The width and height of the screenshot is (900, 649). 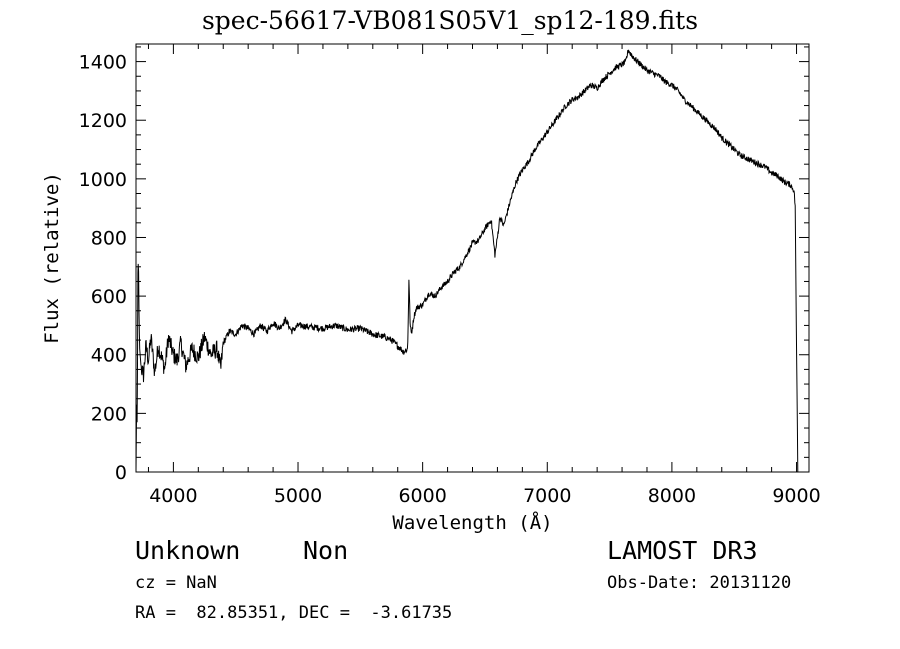 I want to click on x-tick-label: 6000, so click(x=422, y=496).